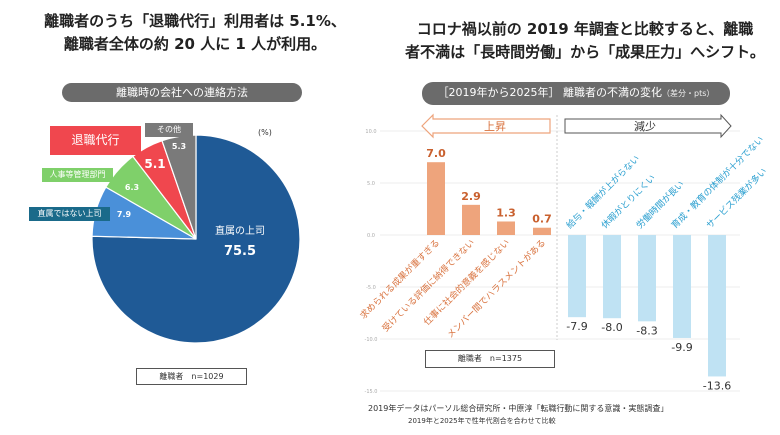  I want to click on category-label: 給与・報酬が上がらない, so click(603, 192).